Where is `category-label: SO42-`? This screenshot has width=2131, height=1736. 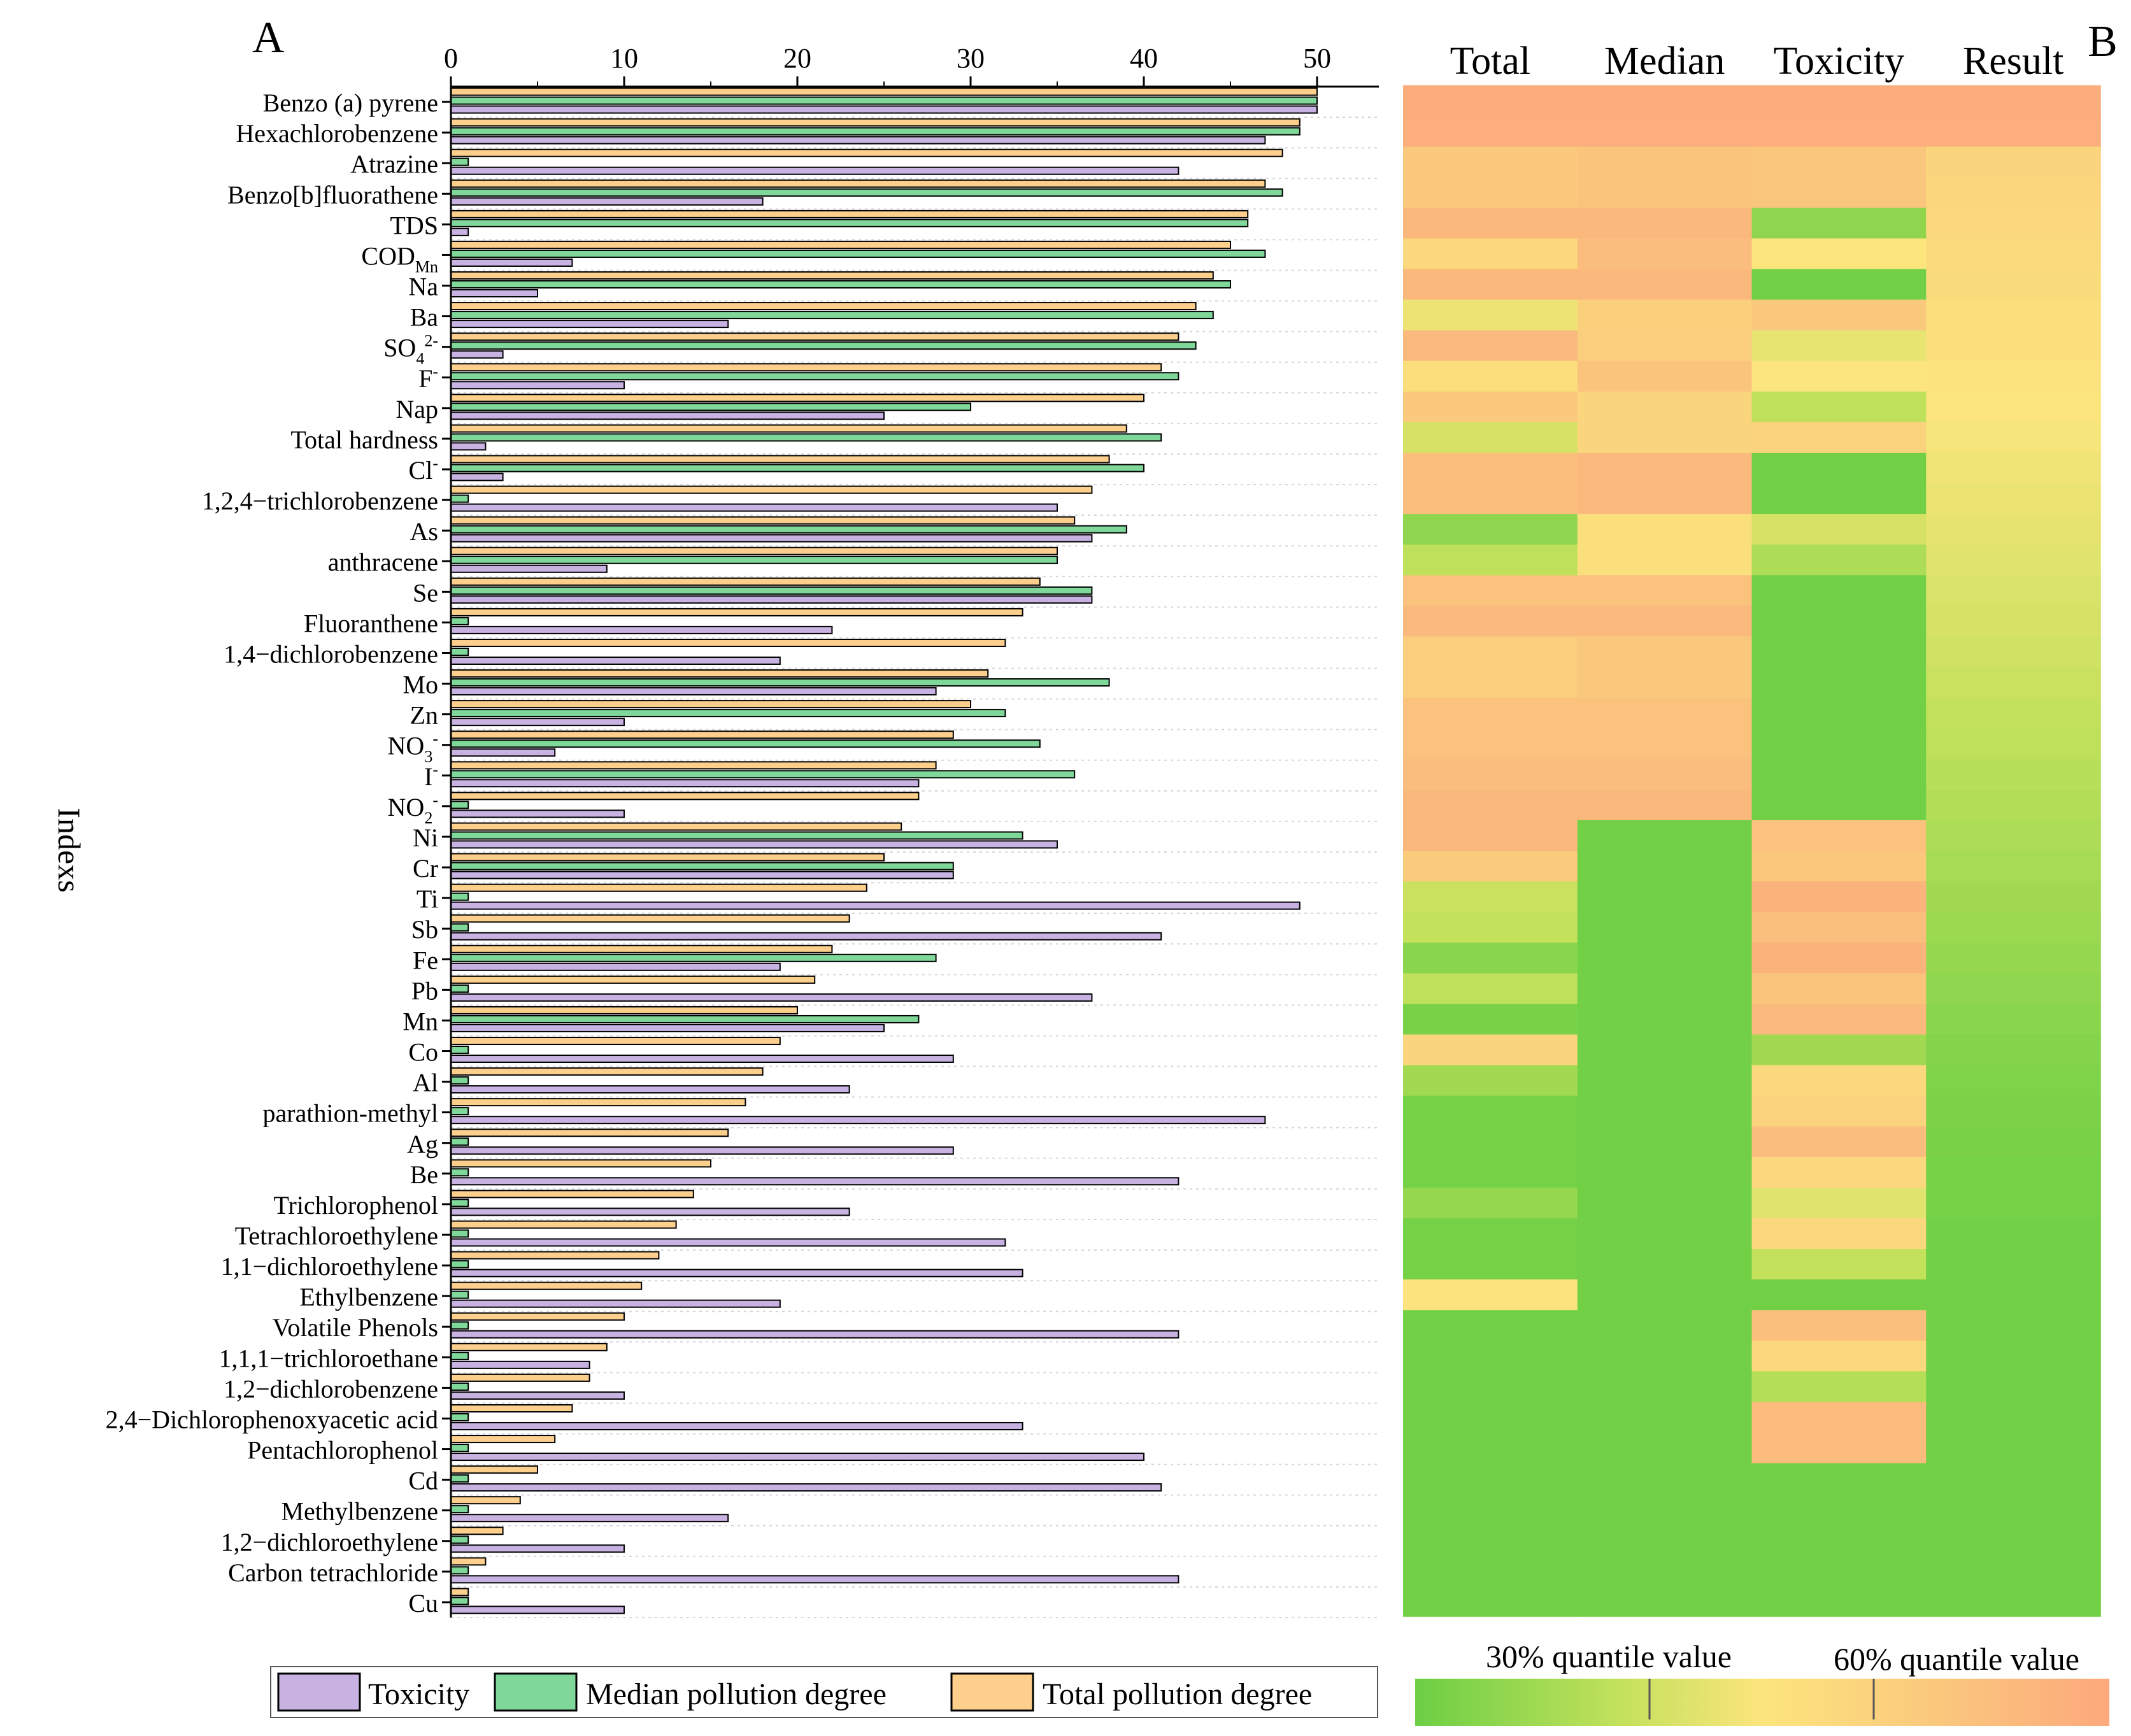
category-label: SO42- is located at coordinates (410, 350).